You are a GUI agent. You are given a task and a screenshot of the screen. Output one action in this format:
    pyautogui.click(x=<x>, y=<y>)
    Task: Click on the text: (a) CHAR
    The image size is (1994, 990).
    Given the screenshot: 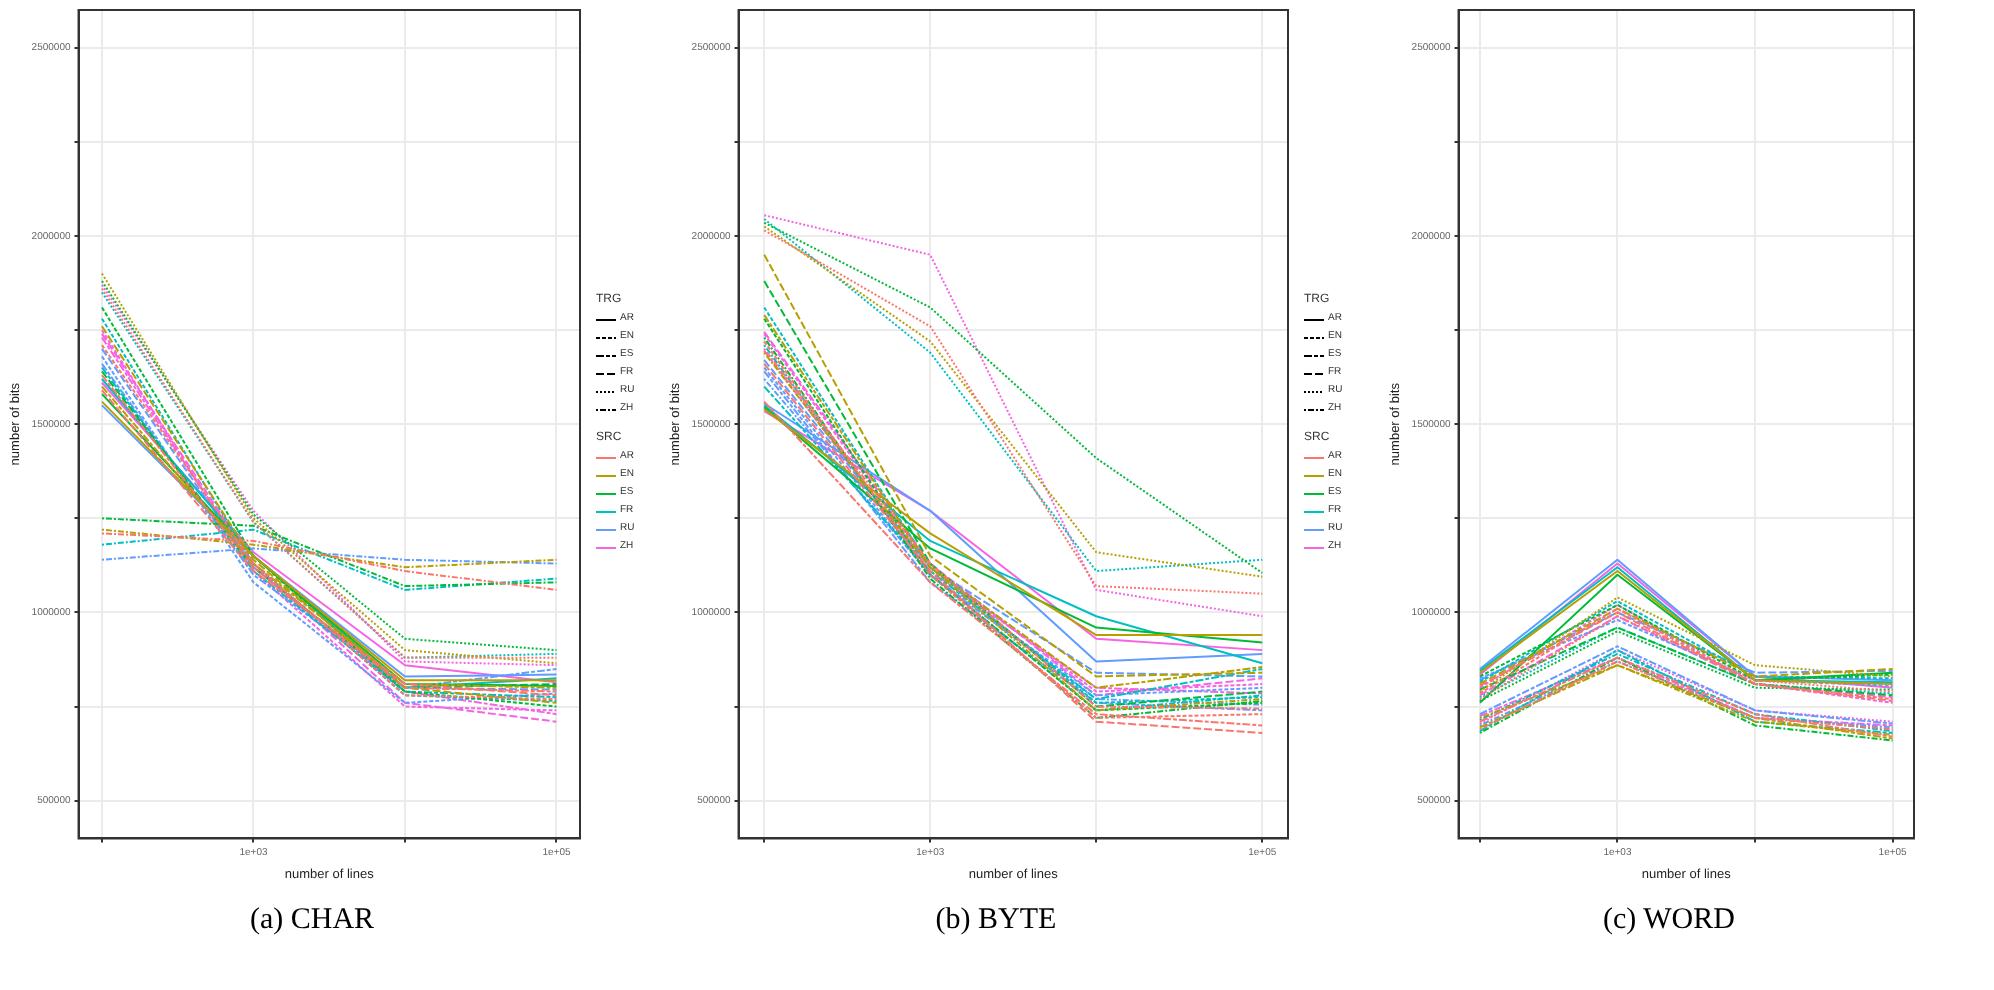 What is the action you would take?
    pyautogui.click(x=312, y=921)
    